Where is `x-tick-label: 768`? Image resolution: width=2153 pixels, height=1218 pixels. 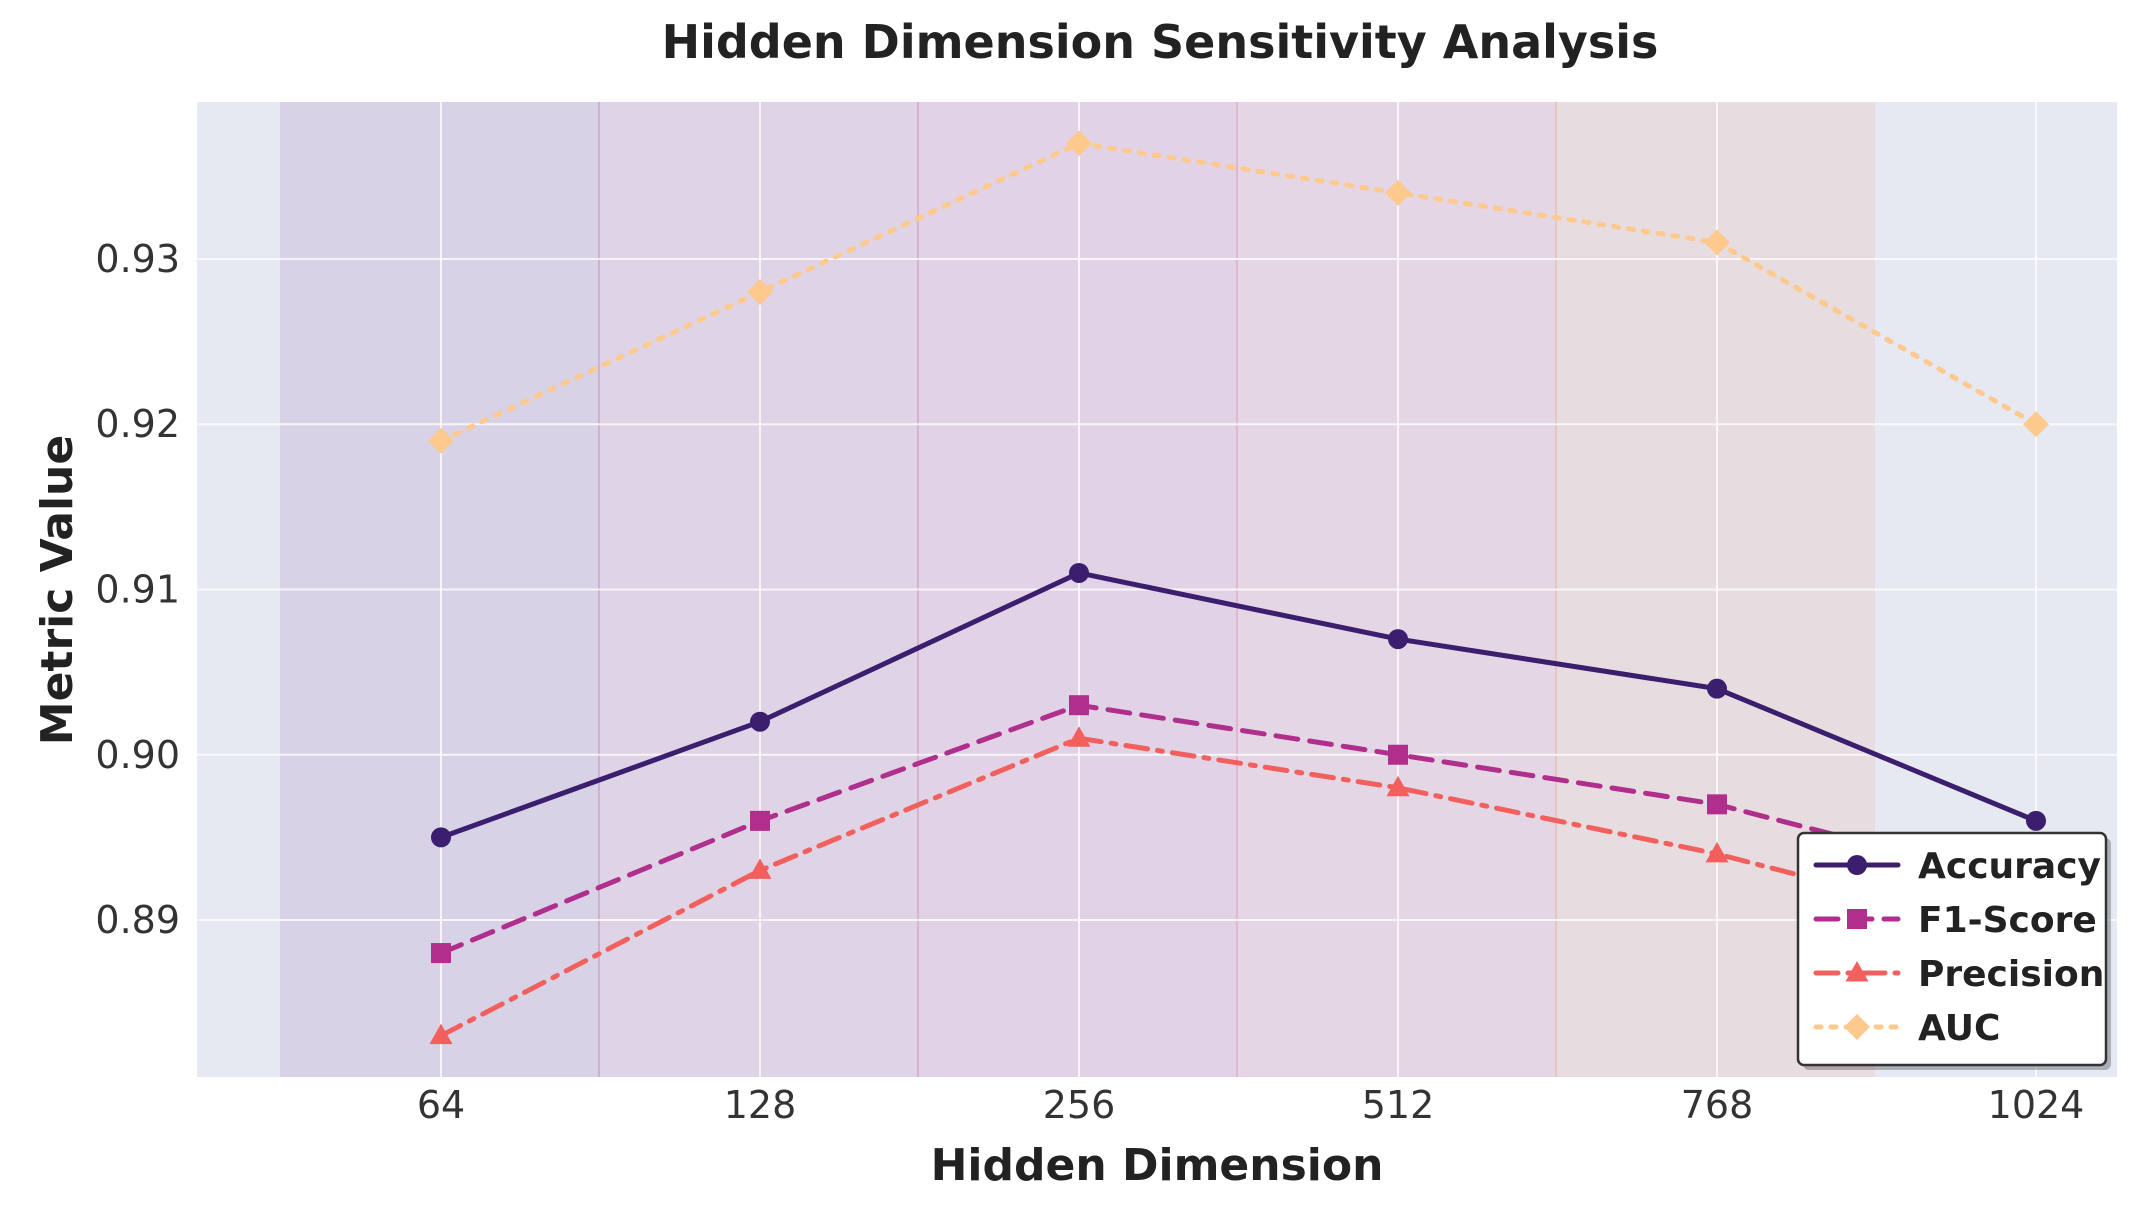 x-tick-label: 768 is located at coordinates (1717, 1105).